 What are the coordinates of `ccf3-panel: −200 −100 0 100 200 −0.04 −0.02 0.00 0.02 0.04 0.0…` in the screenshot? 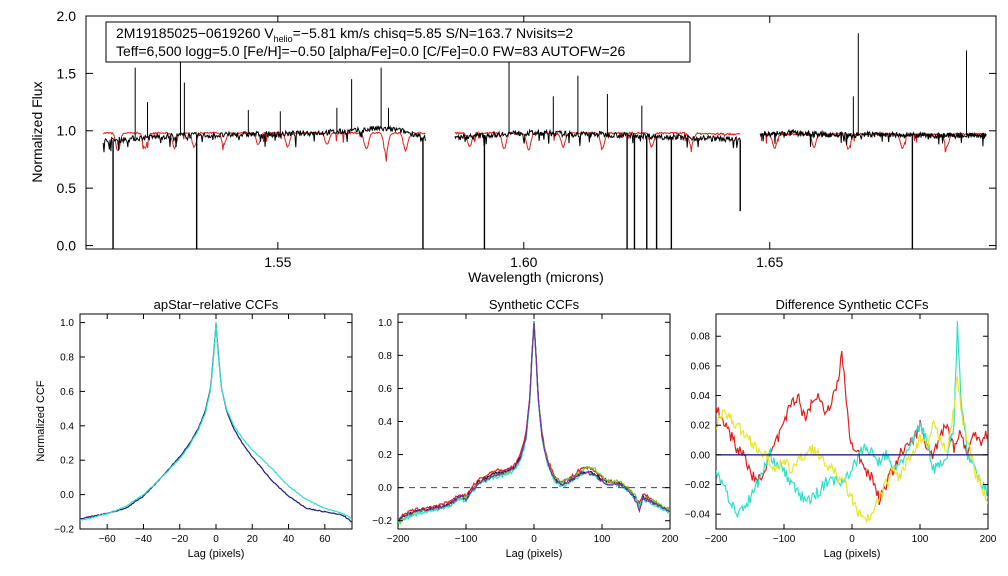 It's located at (841, 428).